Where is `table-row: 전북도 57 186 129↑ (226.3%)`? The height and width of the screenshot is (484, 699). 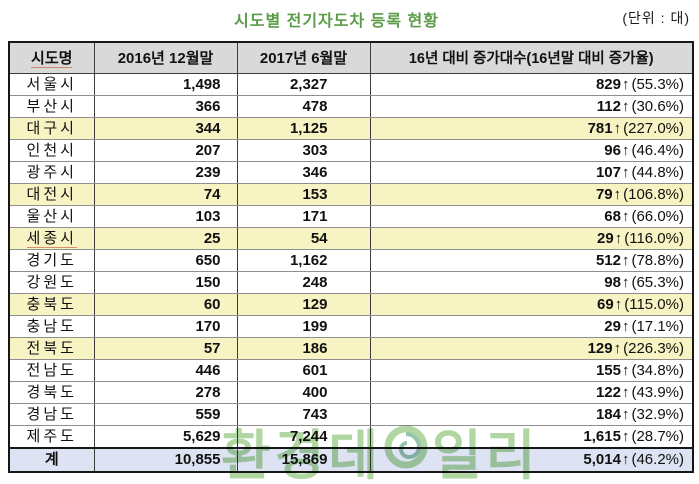 table-row: 전북도 57 186 129↑ (226.3%) is located at coordinates (351, 348).